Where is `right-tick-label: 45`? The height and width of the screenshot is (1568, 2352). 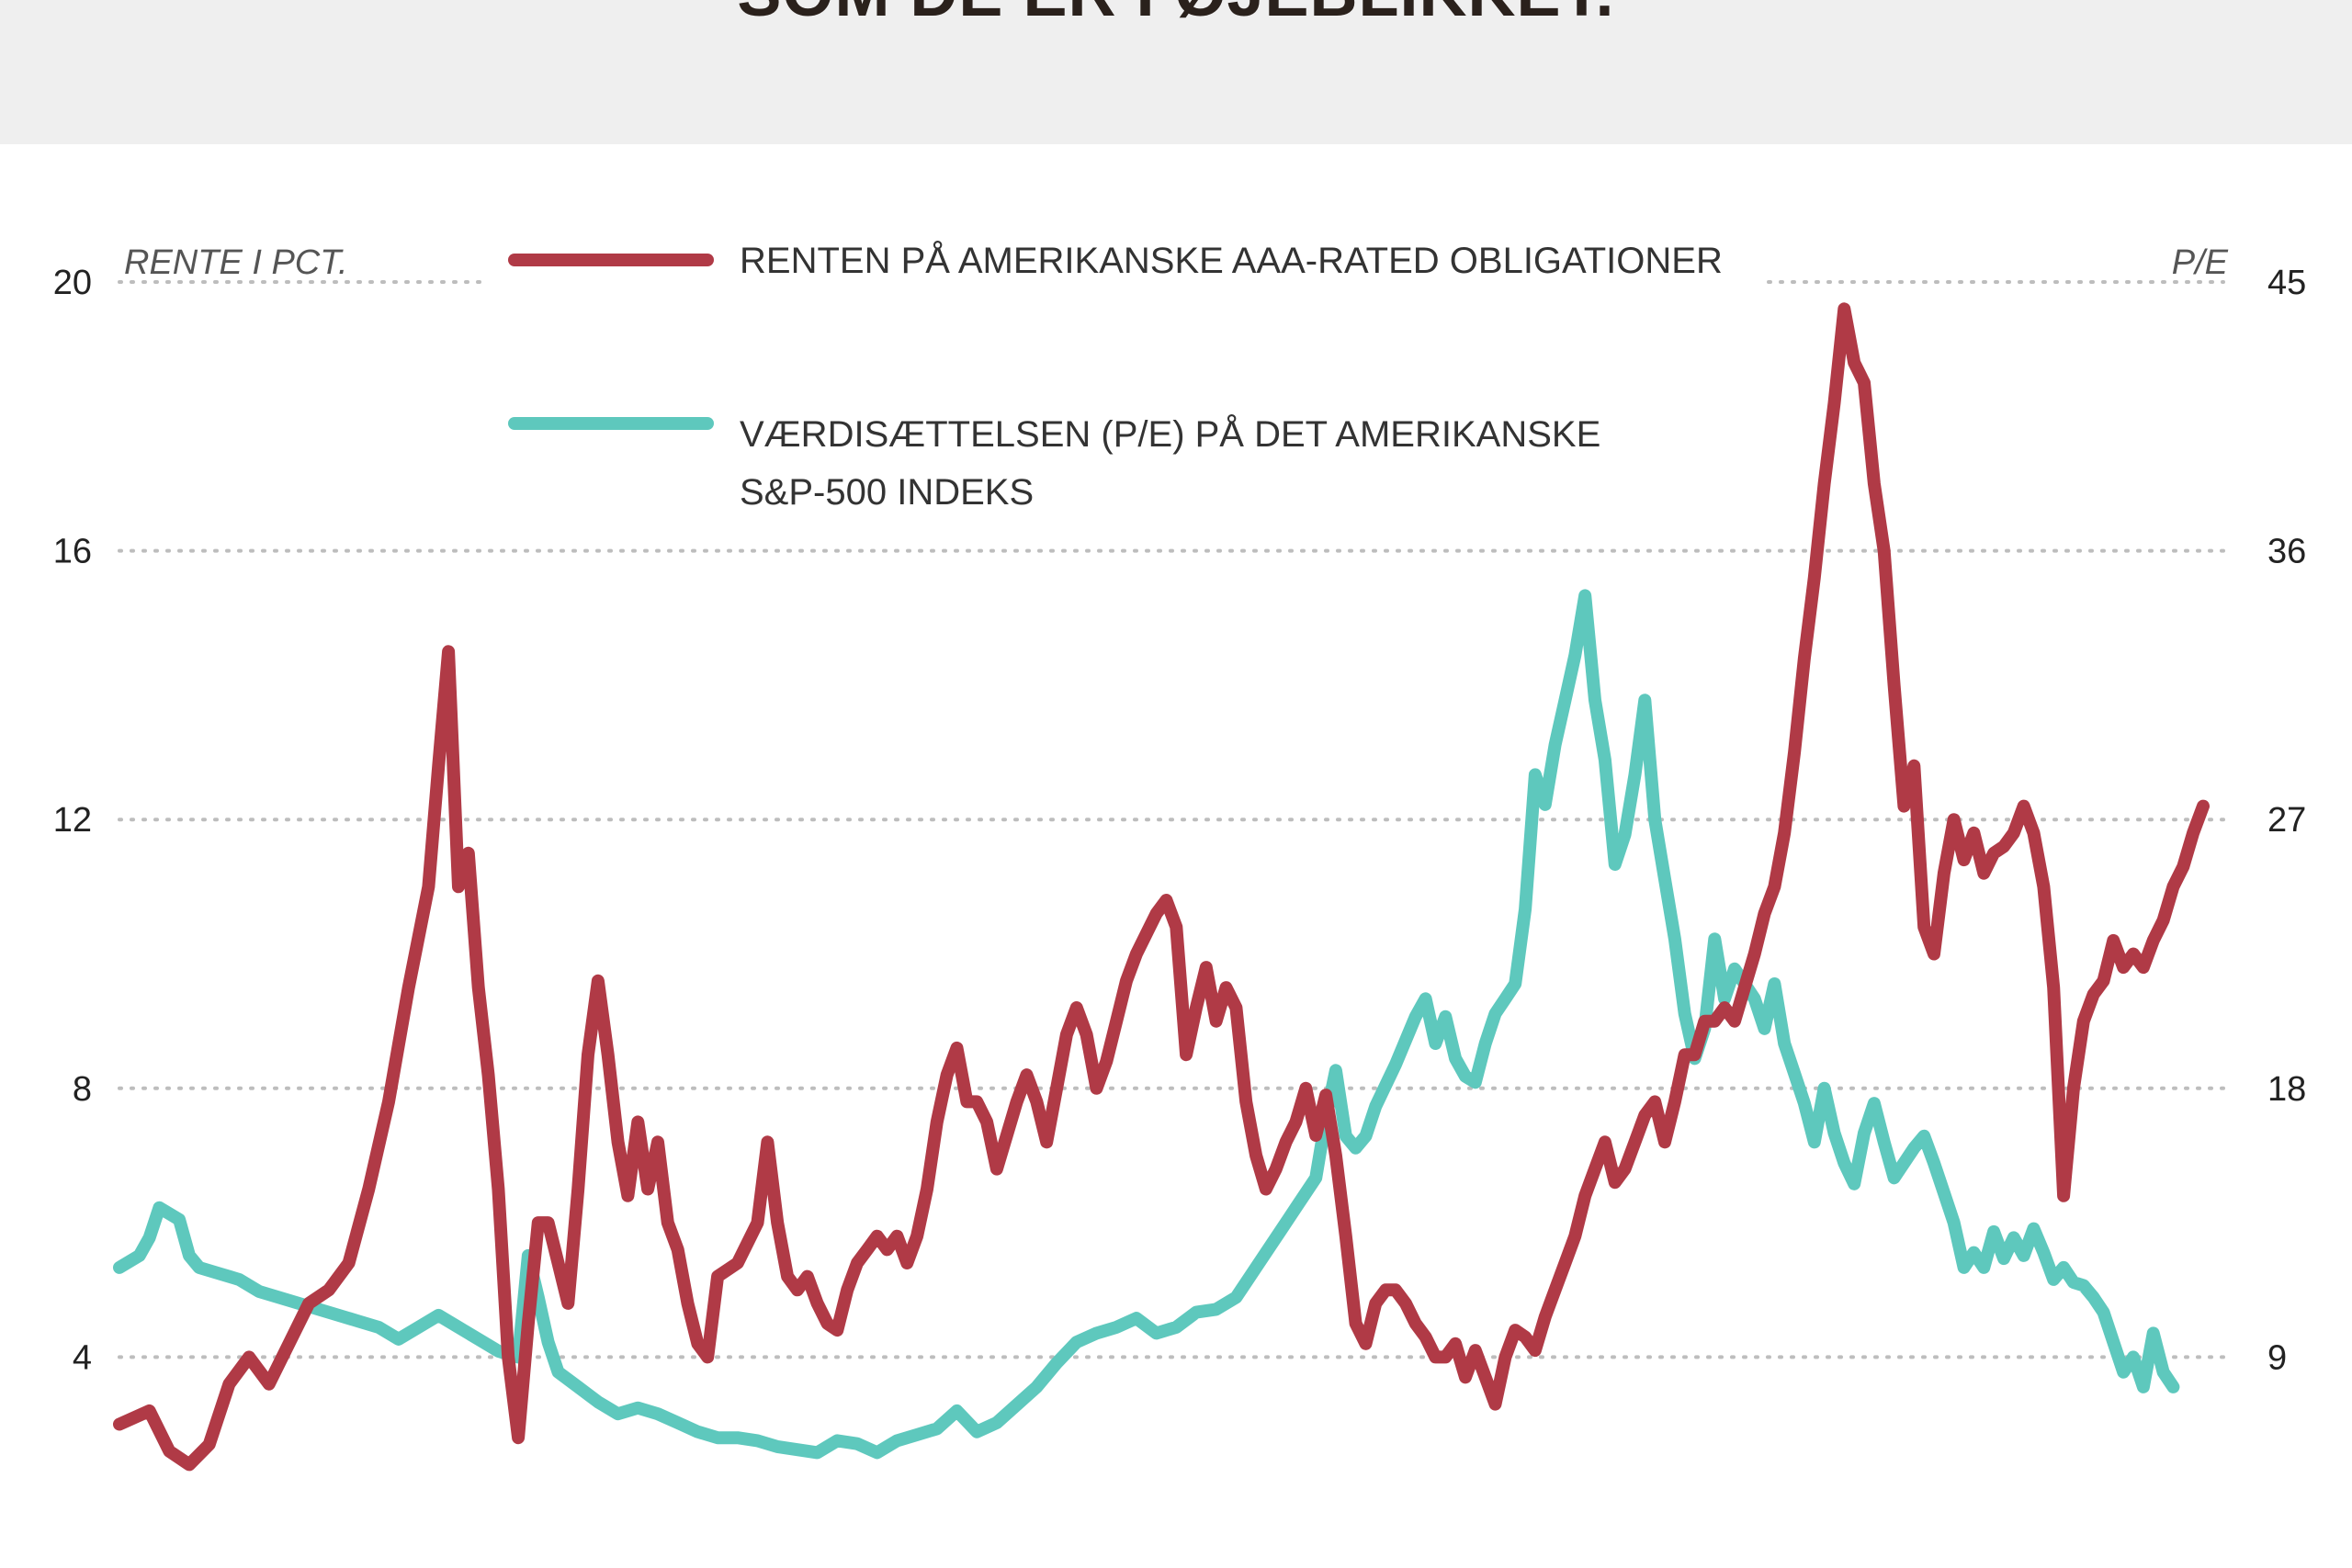
right-tick-label: 45 is located at coordinates (2286, 283).